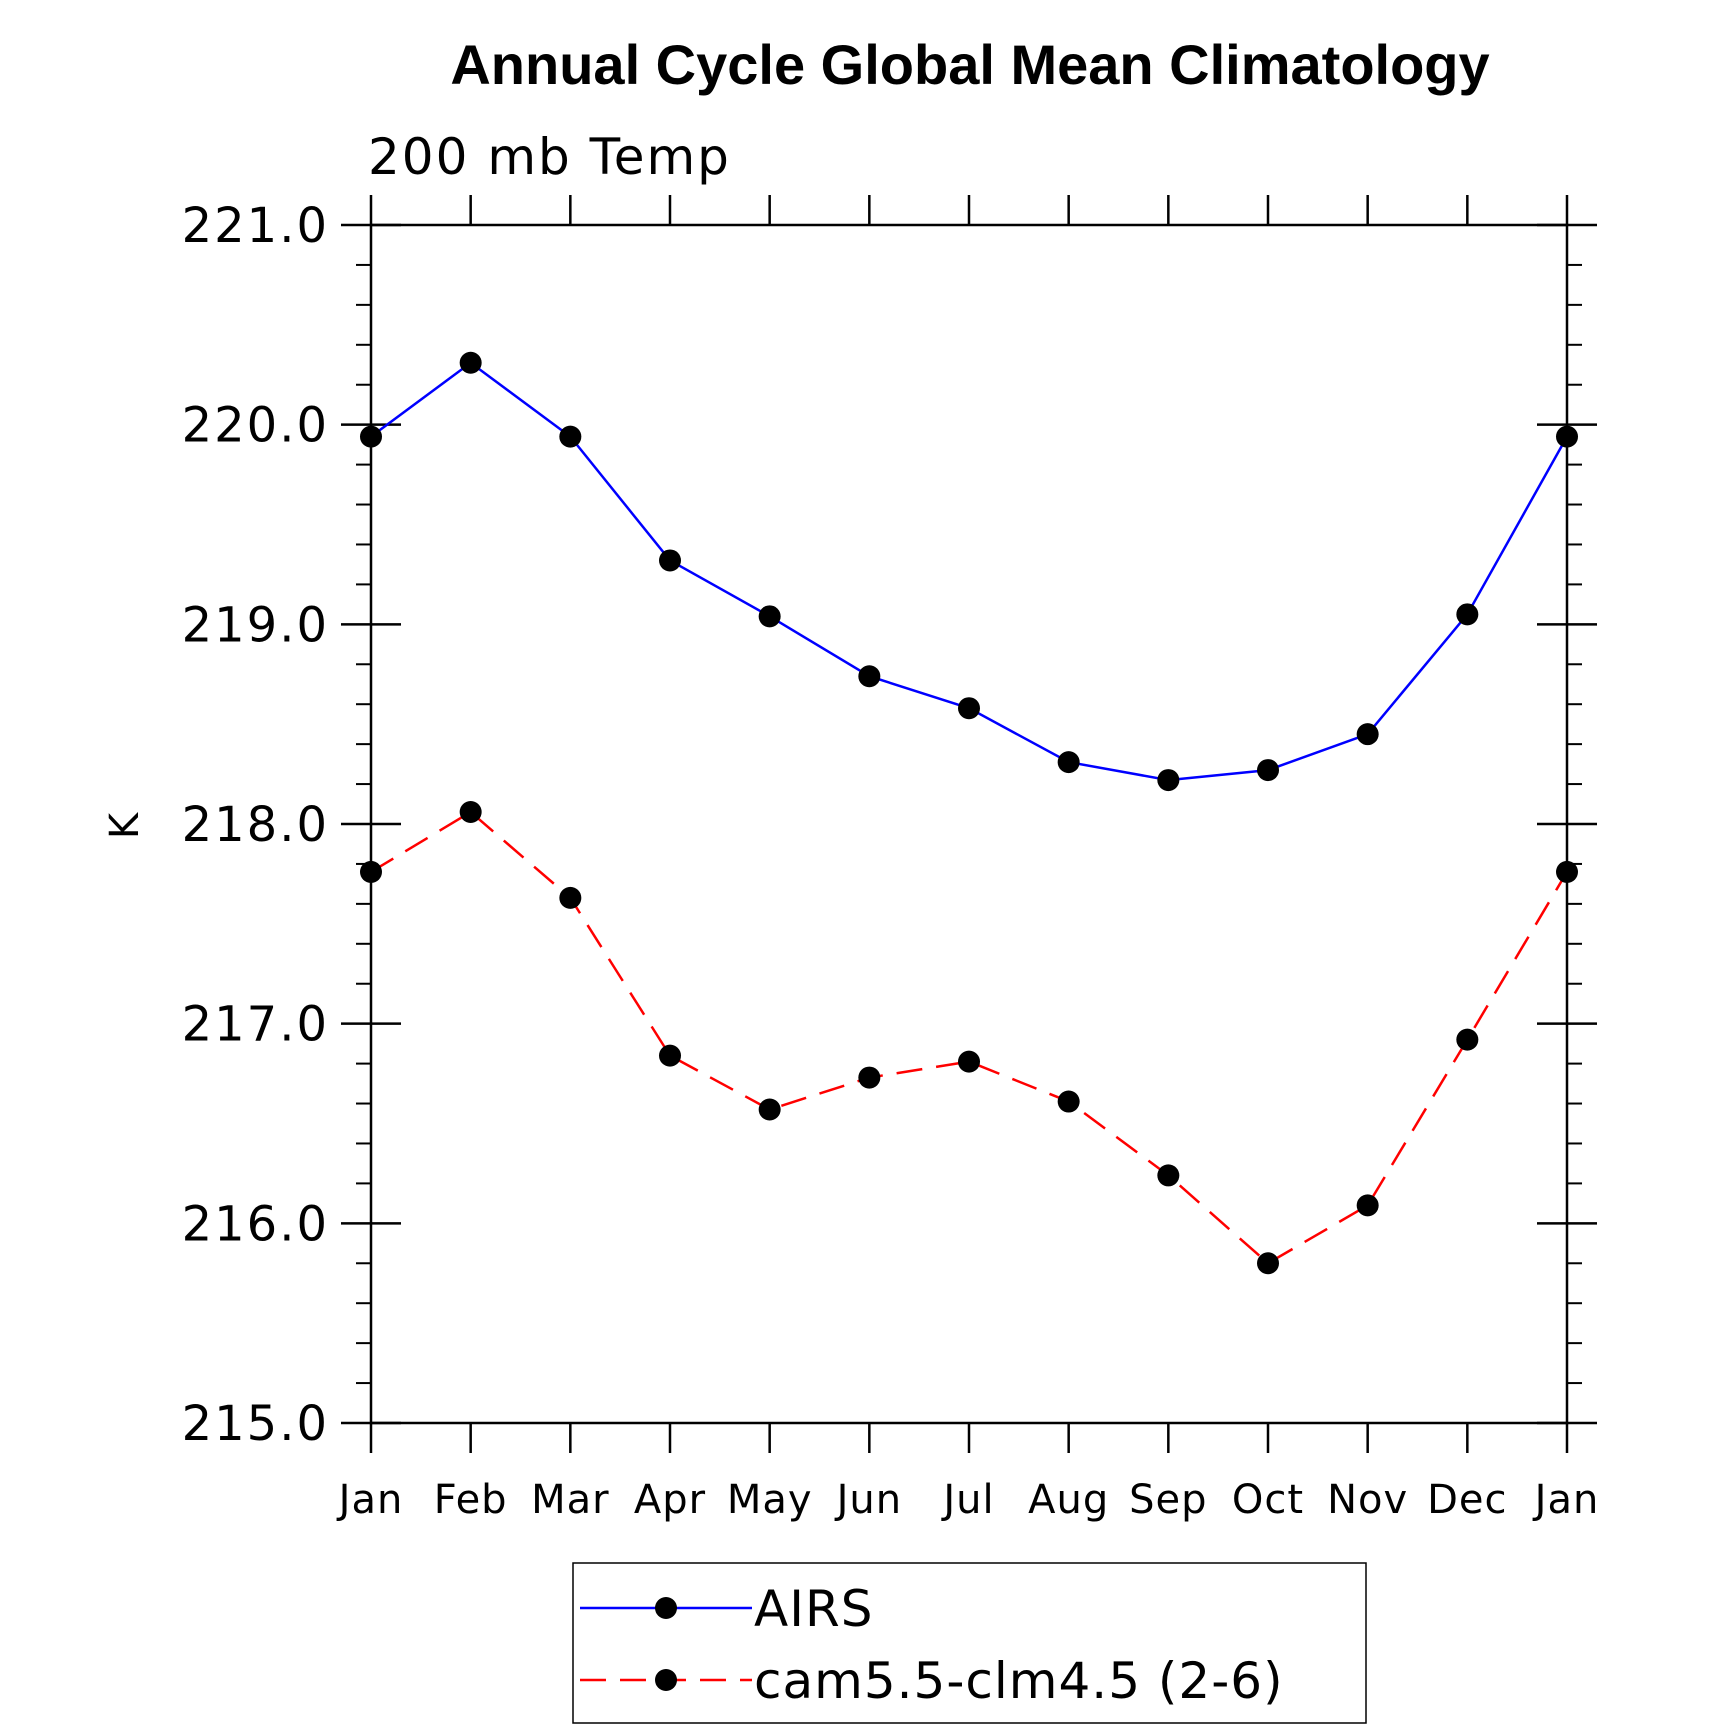  I want to click on legend: AIRS cam5.5-clm4.5 (2-6), so click(969, 1643).